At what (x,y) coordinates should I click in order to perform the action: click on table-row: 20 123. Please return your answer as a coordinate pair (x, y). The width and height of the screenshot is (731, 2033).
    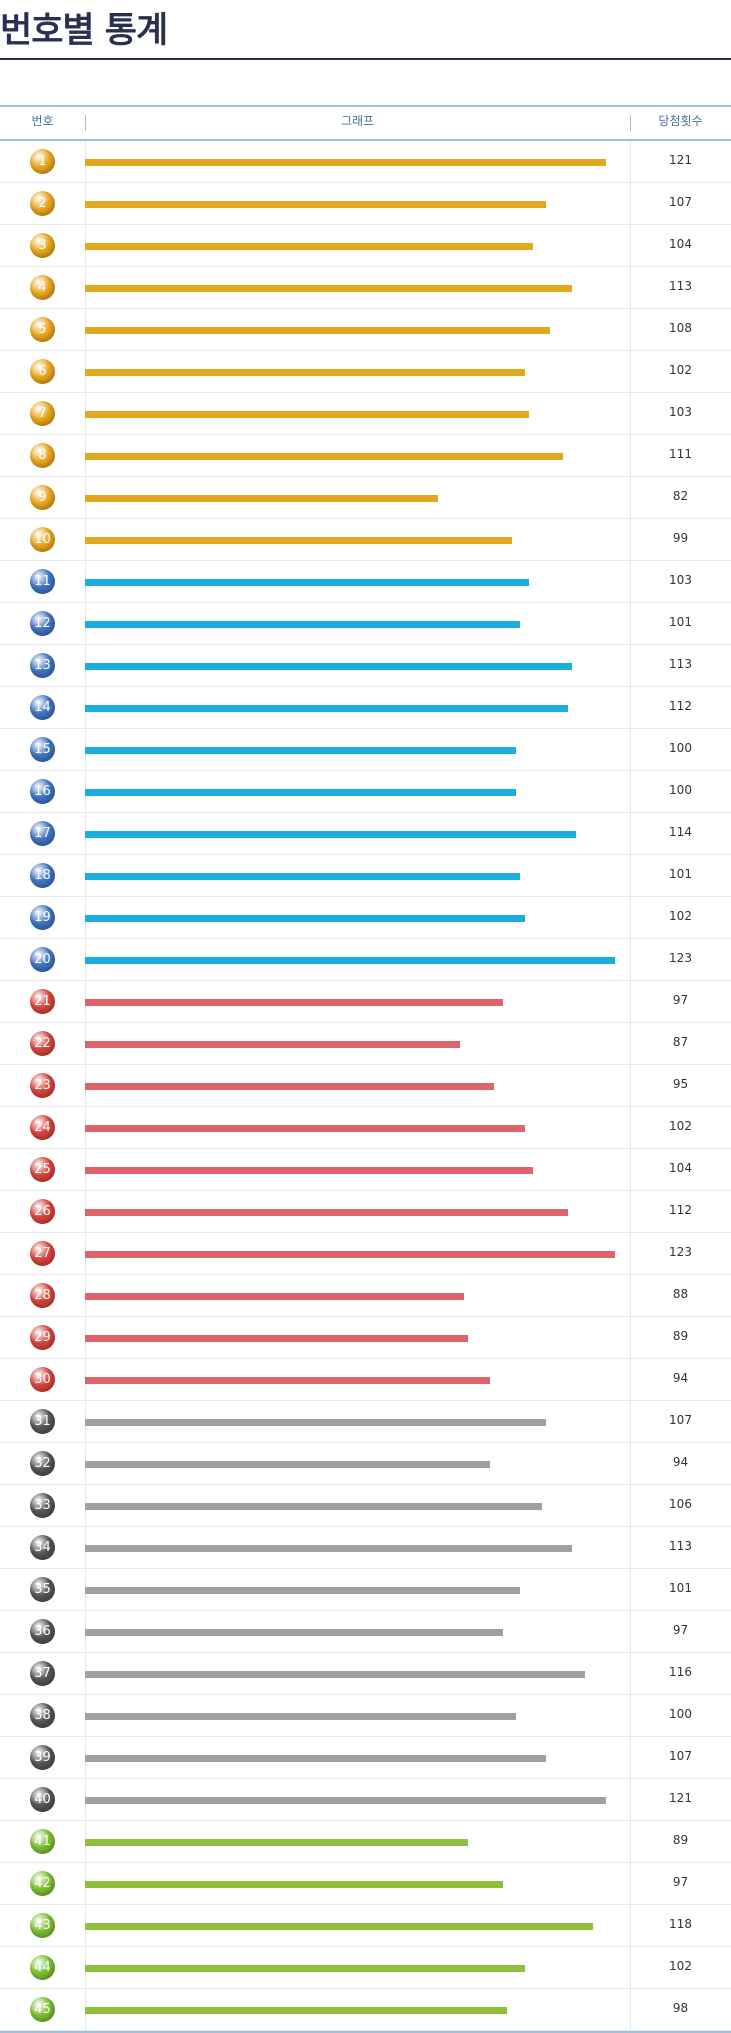
    Looking at the image, I should click on (365, 960).